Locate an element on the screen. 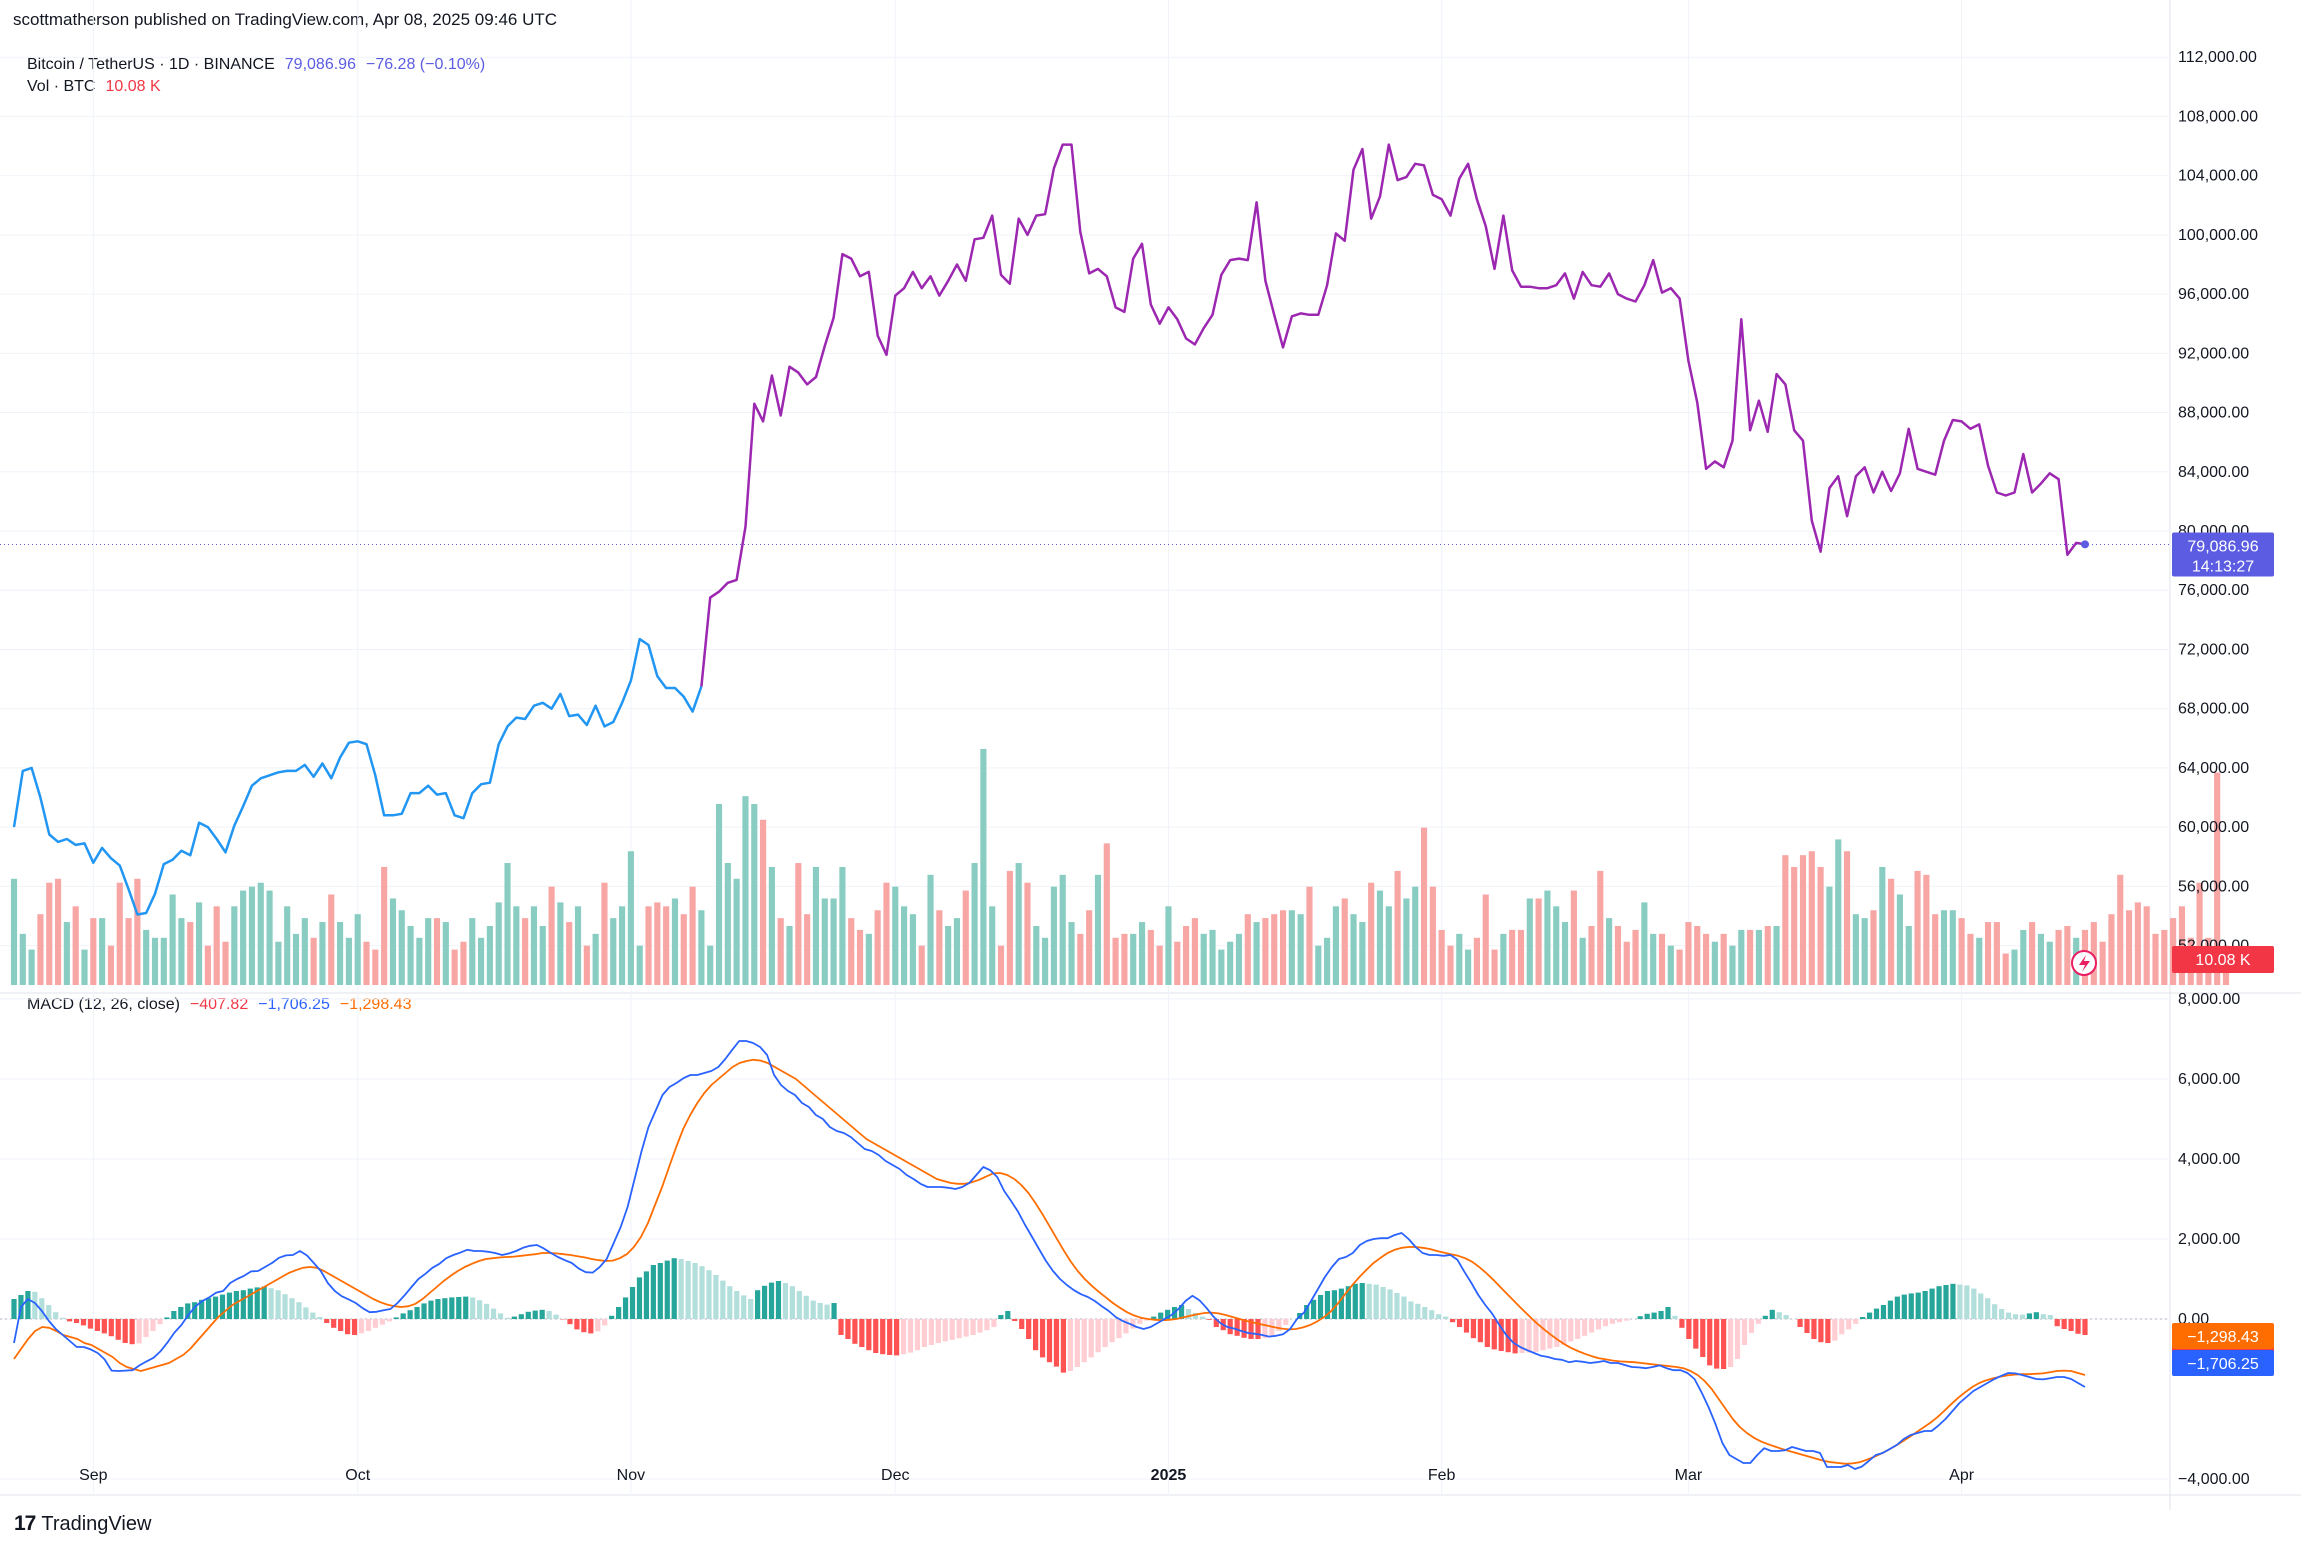  tradingview-footer: 17 TradingView is located at coordinates (82, 1524).